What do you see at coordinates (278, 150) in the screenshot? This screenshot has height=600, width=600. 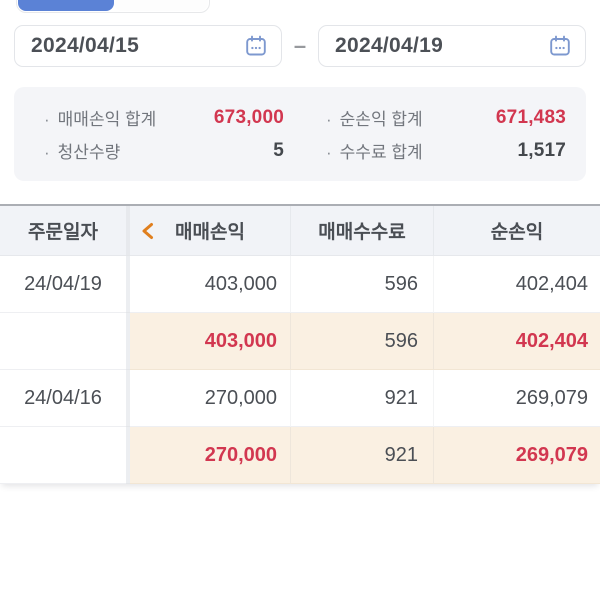 I see `summary-value: 5` at bounding box center [278, 150].